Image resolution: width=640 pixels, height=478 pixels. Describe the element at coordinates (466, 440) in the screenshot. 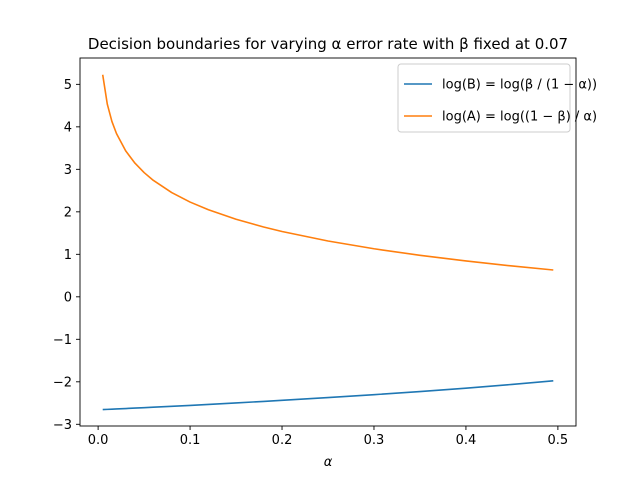

I see `x-tick-label: 0.4` at that location.